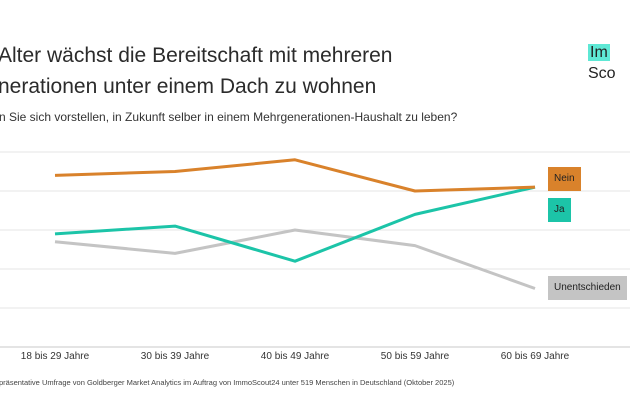  What do you see at coordinates (587, 288) in the screenshot?
I see `legend-label-unentschieden: Unentschieden` at bounding box center [587, 288].